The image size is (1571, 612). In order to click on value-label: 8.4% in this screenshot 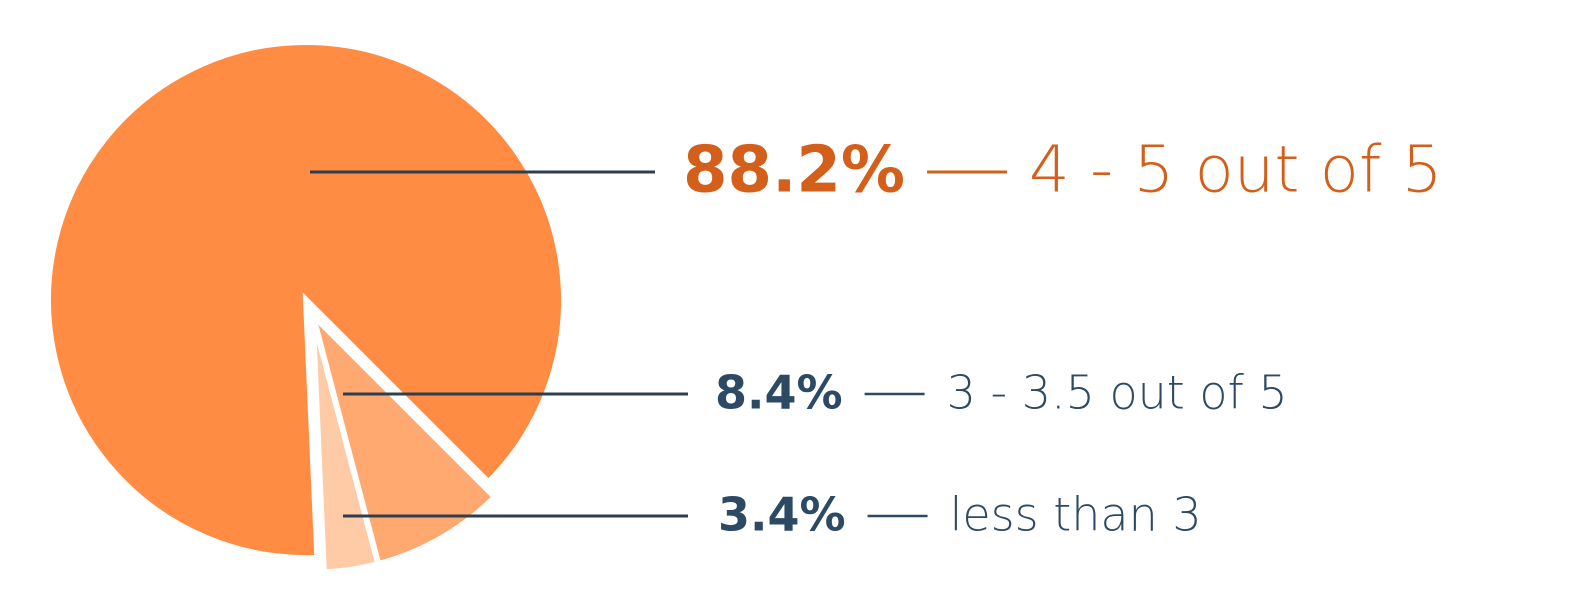, I will do `click(779, 393)`.